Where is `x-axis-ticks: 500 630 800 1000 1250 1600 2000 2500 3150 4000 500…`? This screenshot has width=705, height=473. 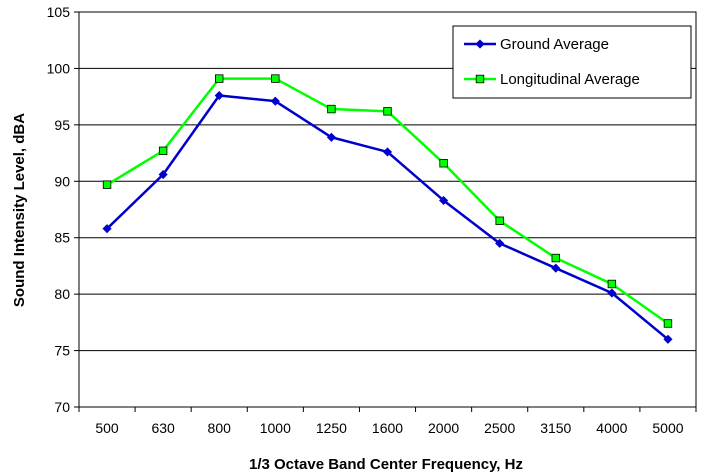 x-axis-ticks: 500 630 800 1000 1250 1600 2000 2500 3150 4000 500… is located at coordinates (387, 421).